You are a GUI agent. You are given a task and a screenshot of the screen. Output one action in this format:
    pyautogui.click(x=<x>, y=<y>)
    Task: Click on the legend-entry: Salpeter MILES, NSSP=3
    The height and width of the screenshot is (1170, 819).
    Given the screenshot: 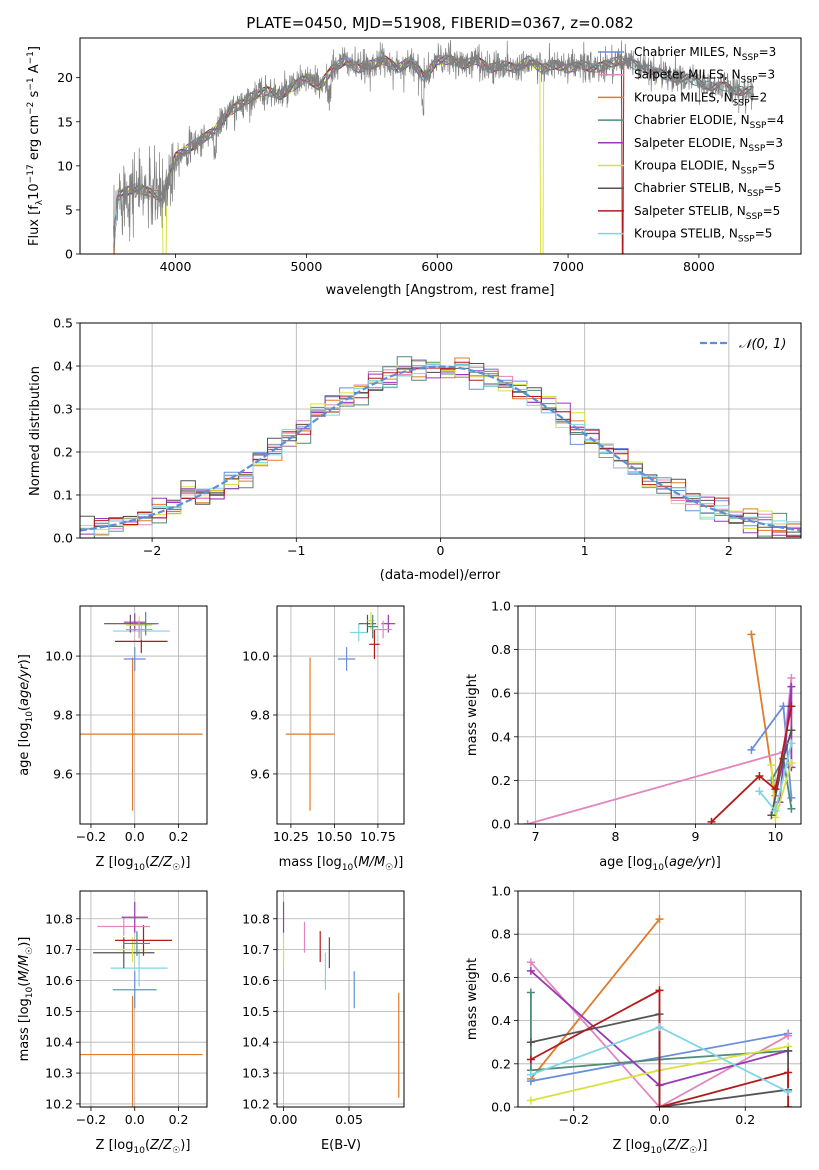 What is the action you would take?
    pyautogui.click(x=704, y=77)
    